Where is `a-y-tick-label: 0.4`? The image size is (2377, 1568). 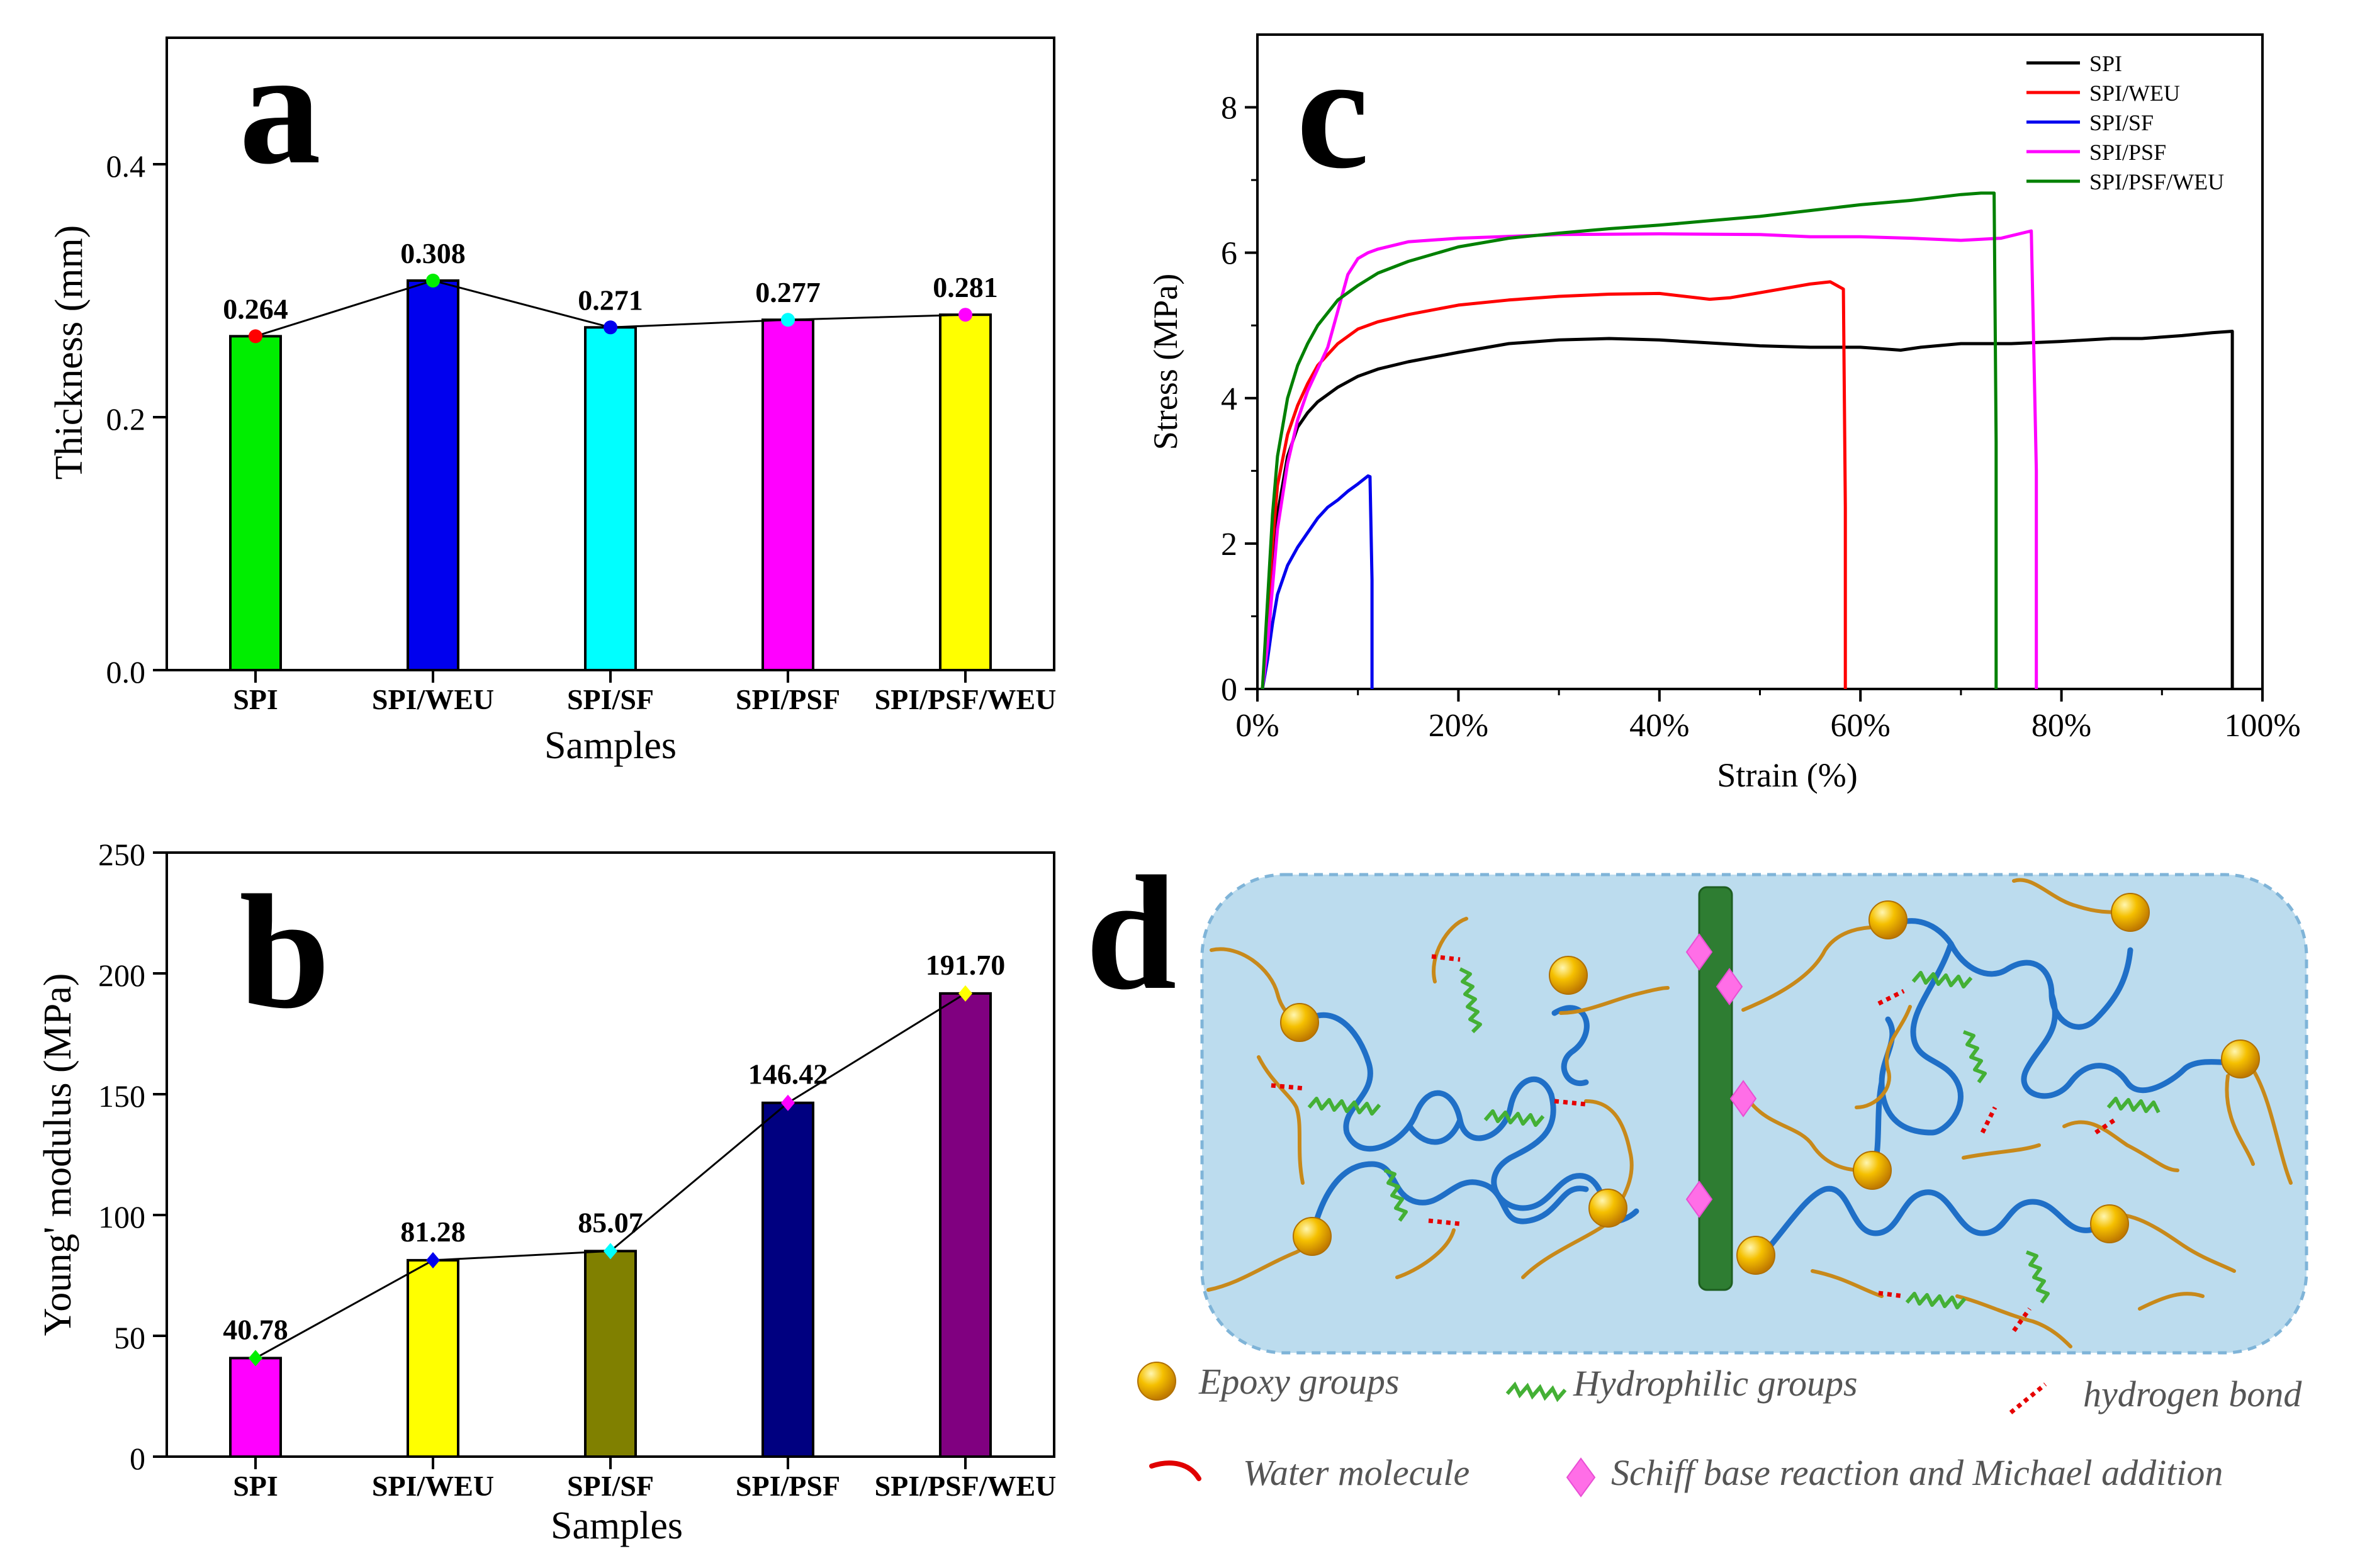
a-y-tick-label: 0.4 is located at coordinates (126, 166).